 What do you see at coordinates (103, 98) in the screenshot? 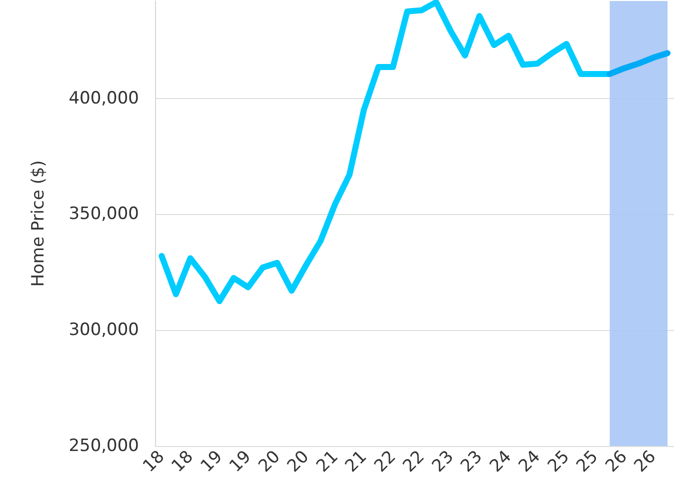
I see `y-tick-label: 400,000` at bounding box center [103, 98].